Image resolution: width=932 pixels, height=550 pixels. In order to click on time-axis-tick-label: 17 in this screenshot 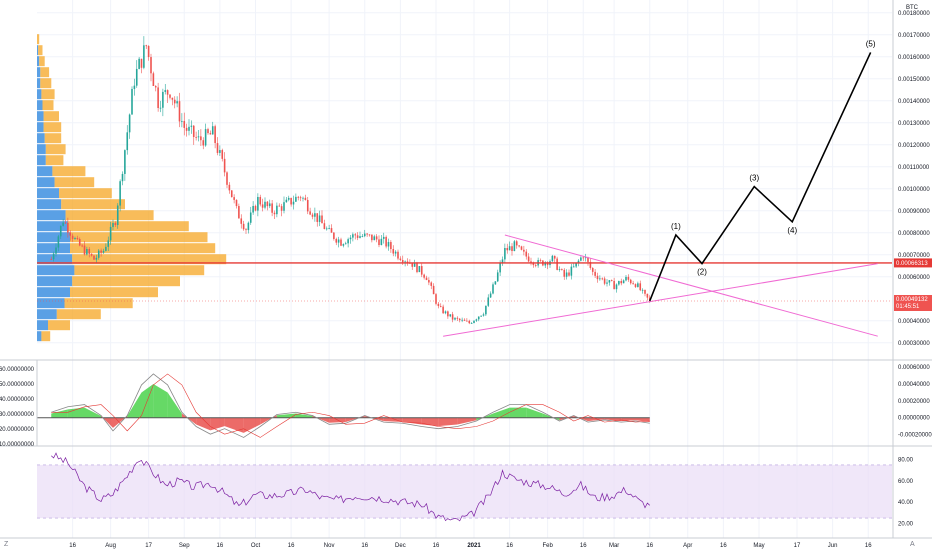, I will do `click(148, 546)`.